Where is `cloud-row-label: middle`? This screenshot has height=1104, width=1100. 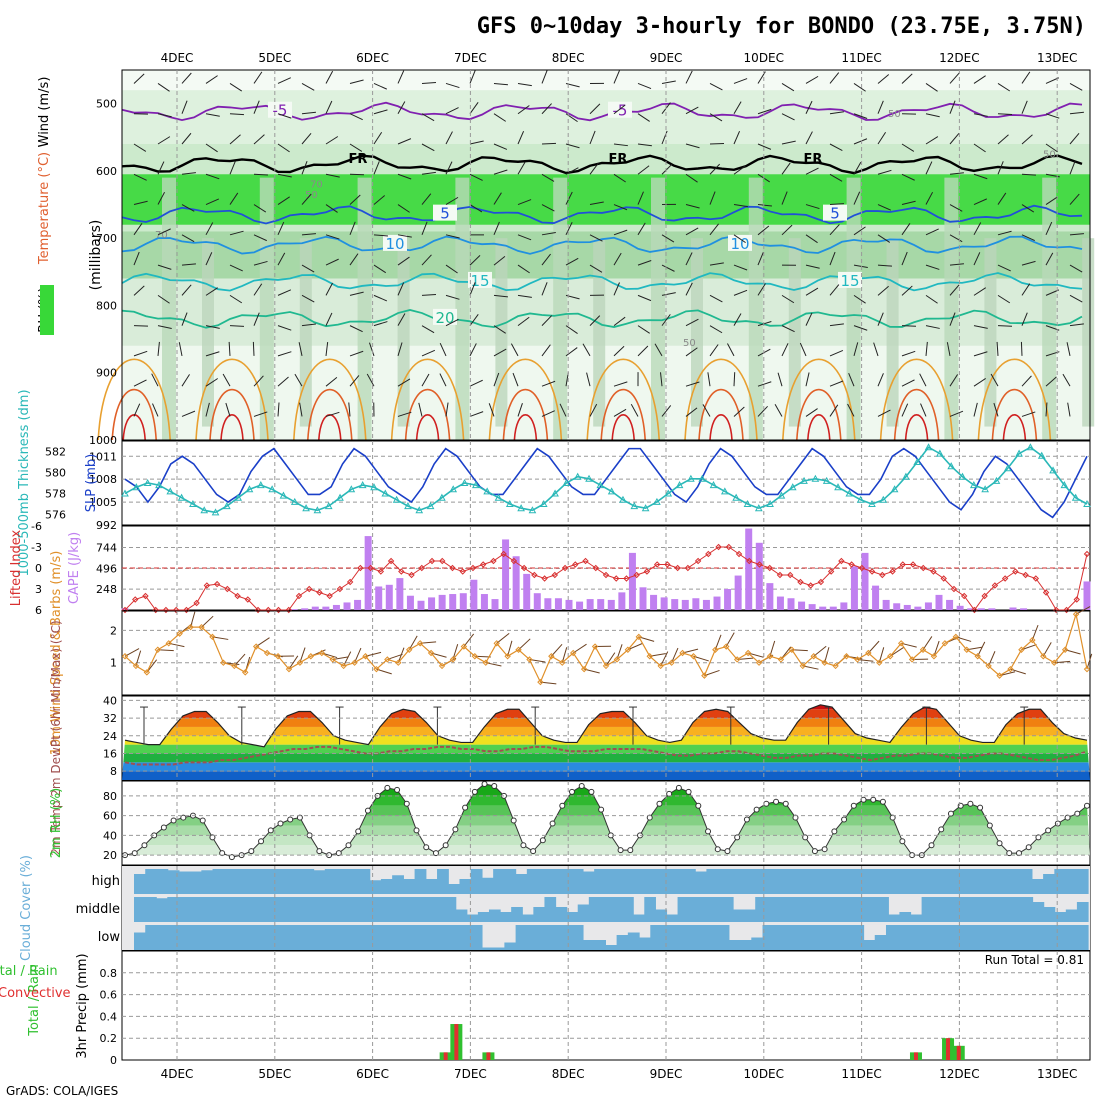 cloud-row-label: middle is located at coordinates (98, 909).